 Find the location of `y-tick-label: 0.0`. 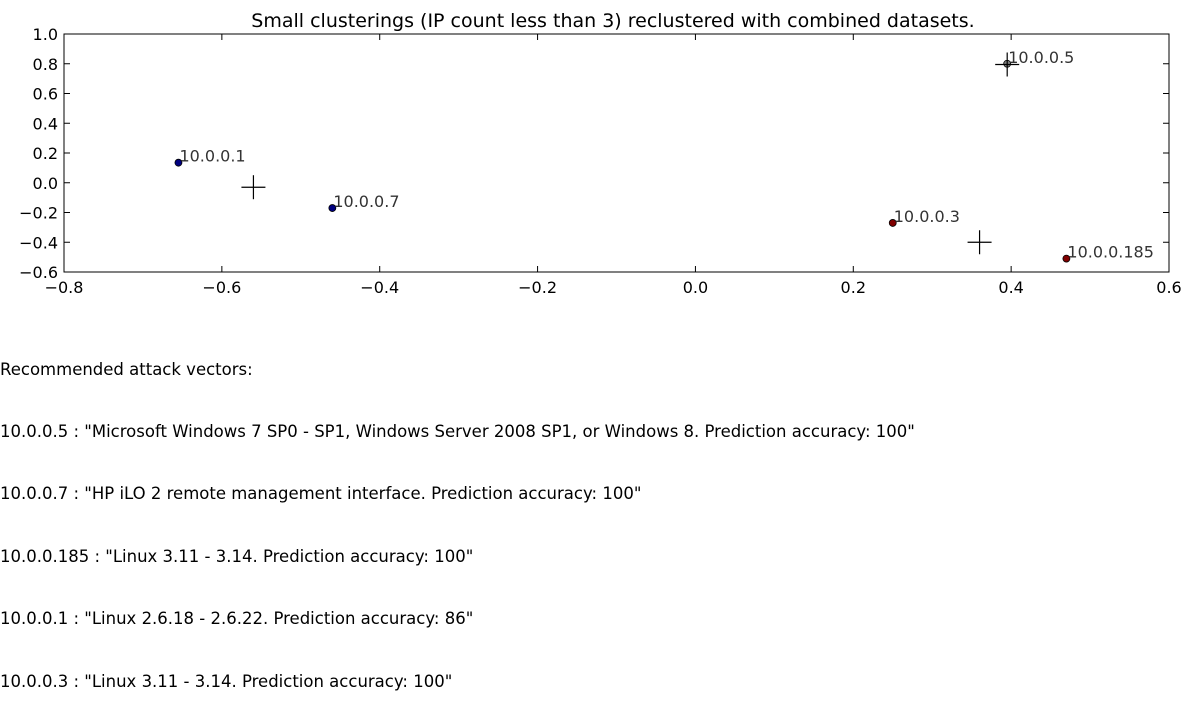

y-tick-label: 0.0 is located at coordinates (45, 183).